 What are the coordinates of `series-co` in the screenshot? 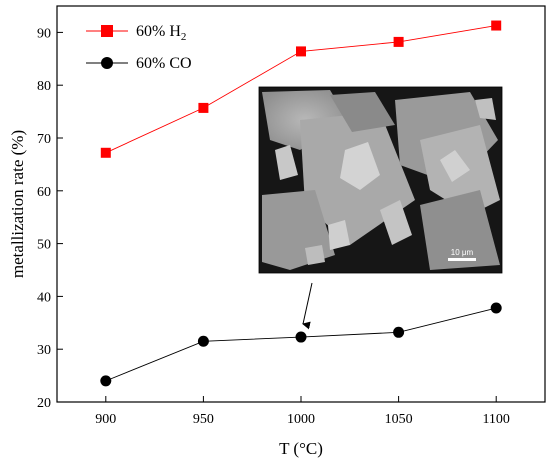 It's located at (301, 344).